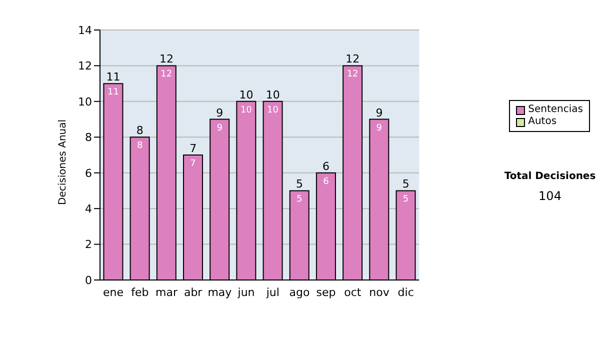 This screenshot has height=340, width=600. I want to click on x-tick-label: dic, so click(406, 292).